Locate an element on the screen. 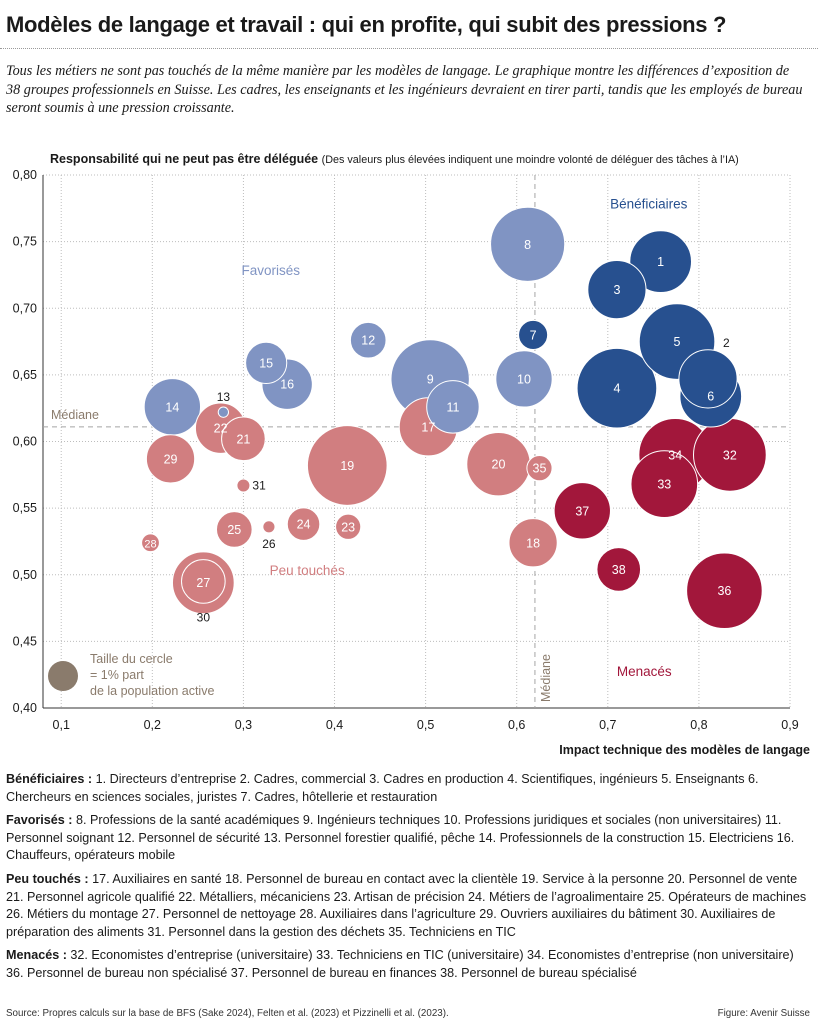 Image resolution: width=818 pixels, height=1027 pixels. x-tick-label: 0,2 is located at coordinates (152, 725).